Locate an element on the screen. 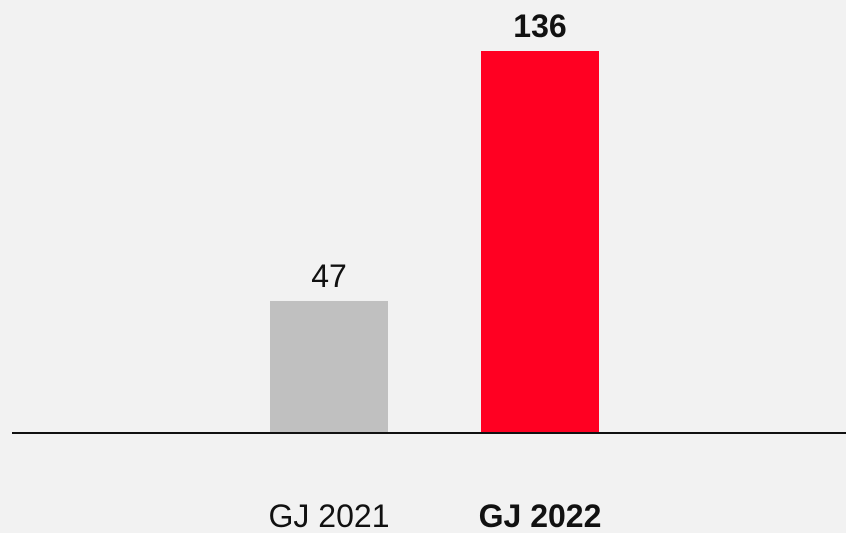 The width and height of the screenshot is (846, 533). value-label: 47 is located at coordinates (329, 276).